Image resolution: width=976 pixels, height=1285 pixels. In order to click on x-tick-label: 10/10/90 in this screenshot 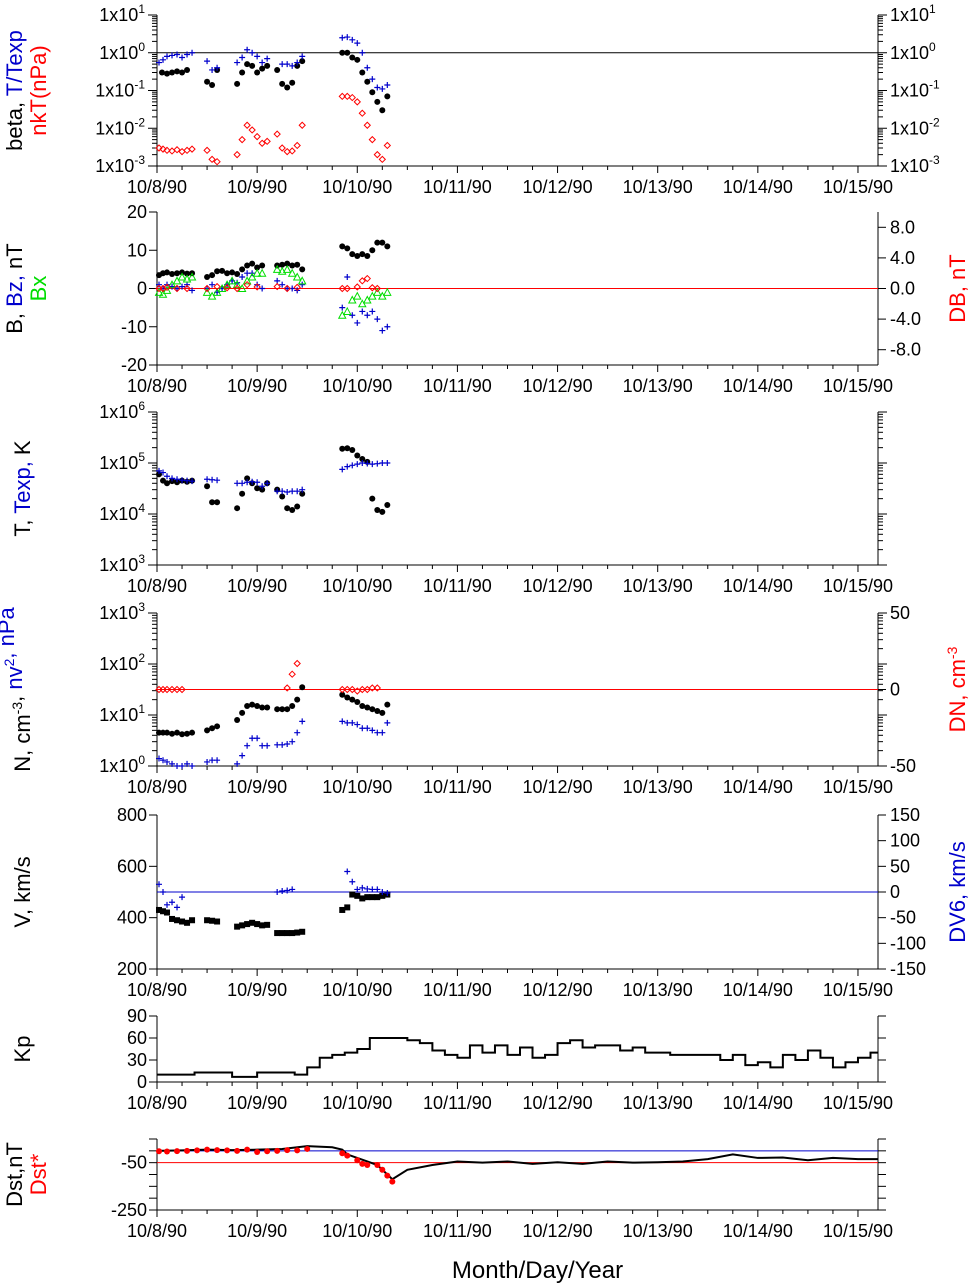, I will do `click(357, 990)`.